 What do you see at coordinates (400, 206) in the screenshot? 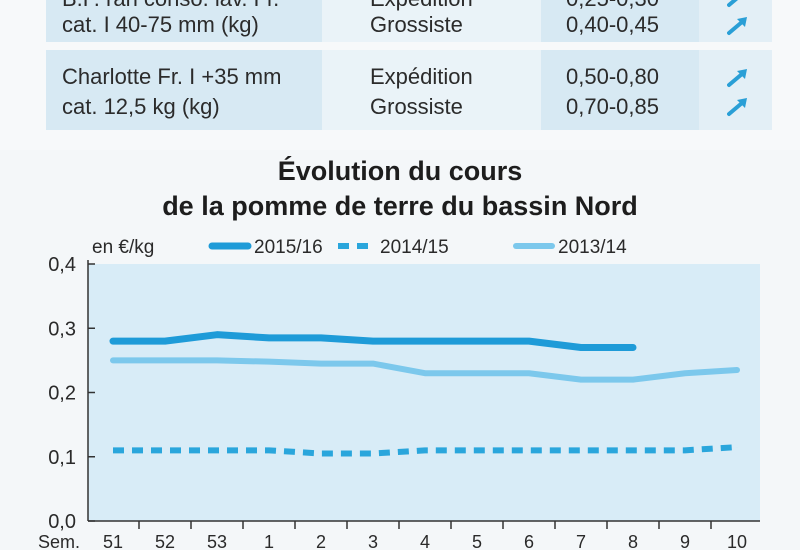
I see `chart-title-line2: de la pomme de terre du bassin Nord` at bounding box center [400, 206].